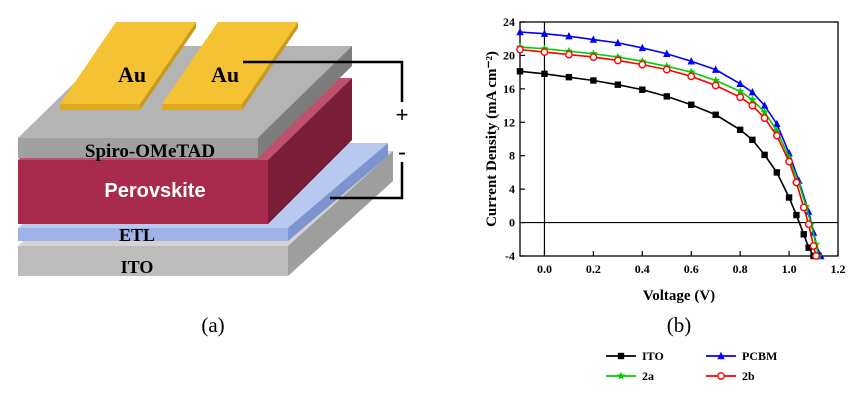 This screenshot has width=865, height=402. What do you see at coordinates (635, 356) in the screenshot?
I see `legend-entry-ito: ITO` at bounding box center [635, 356].